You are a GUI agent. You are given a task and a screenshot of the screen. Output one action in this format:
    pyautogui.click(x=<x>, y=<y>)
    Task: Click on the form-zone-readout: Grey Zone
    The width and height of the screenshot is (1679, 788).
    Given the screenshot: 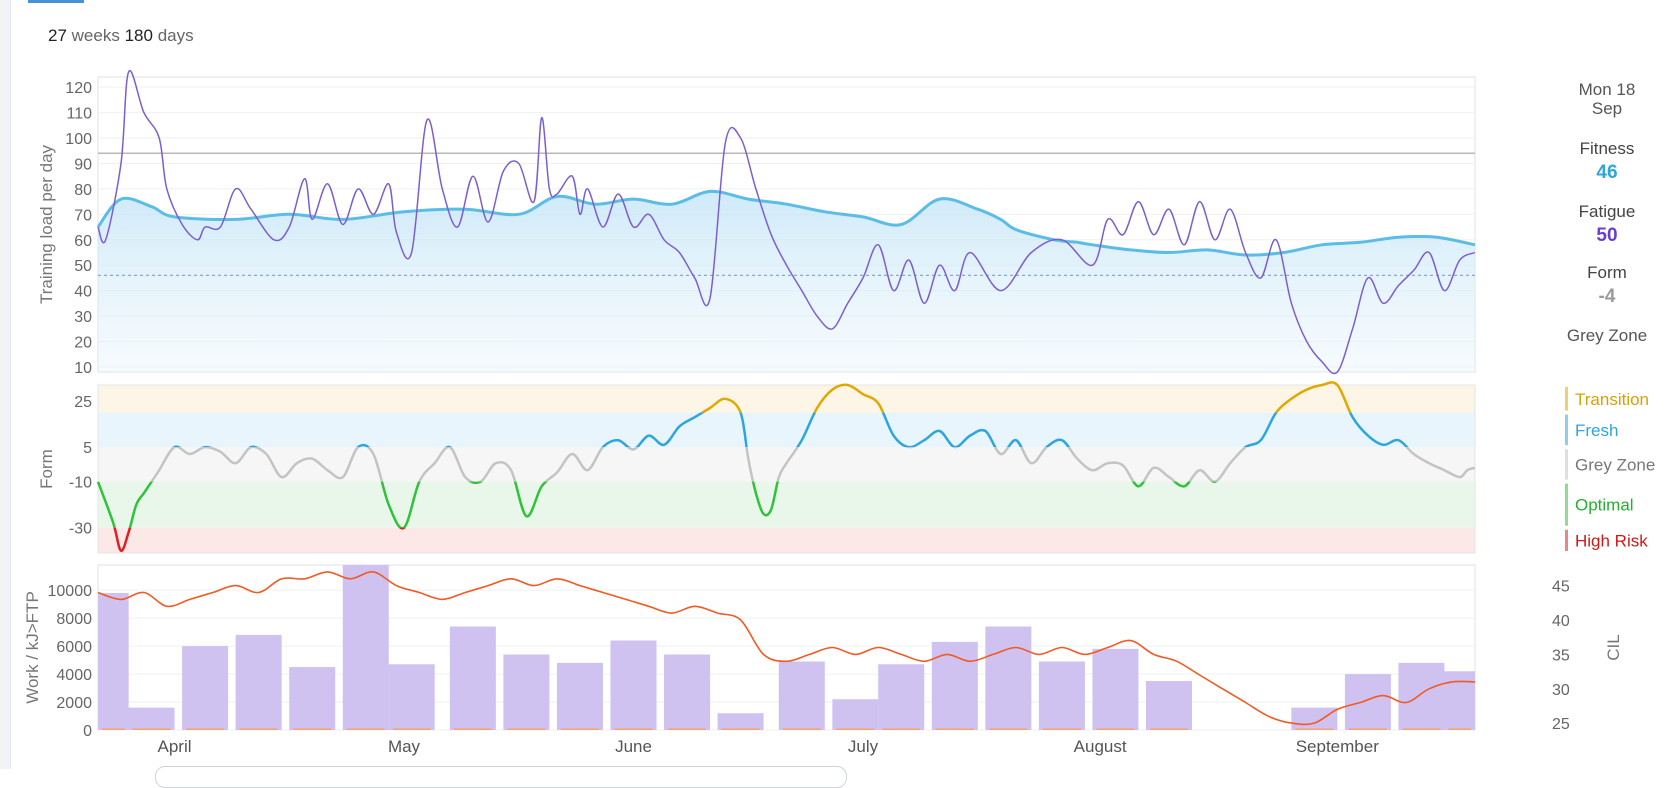 What is the action you would take?
    pyautogui.click(x=1607, y=335)
    